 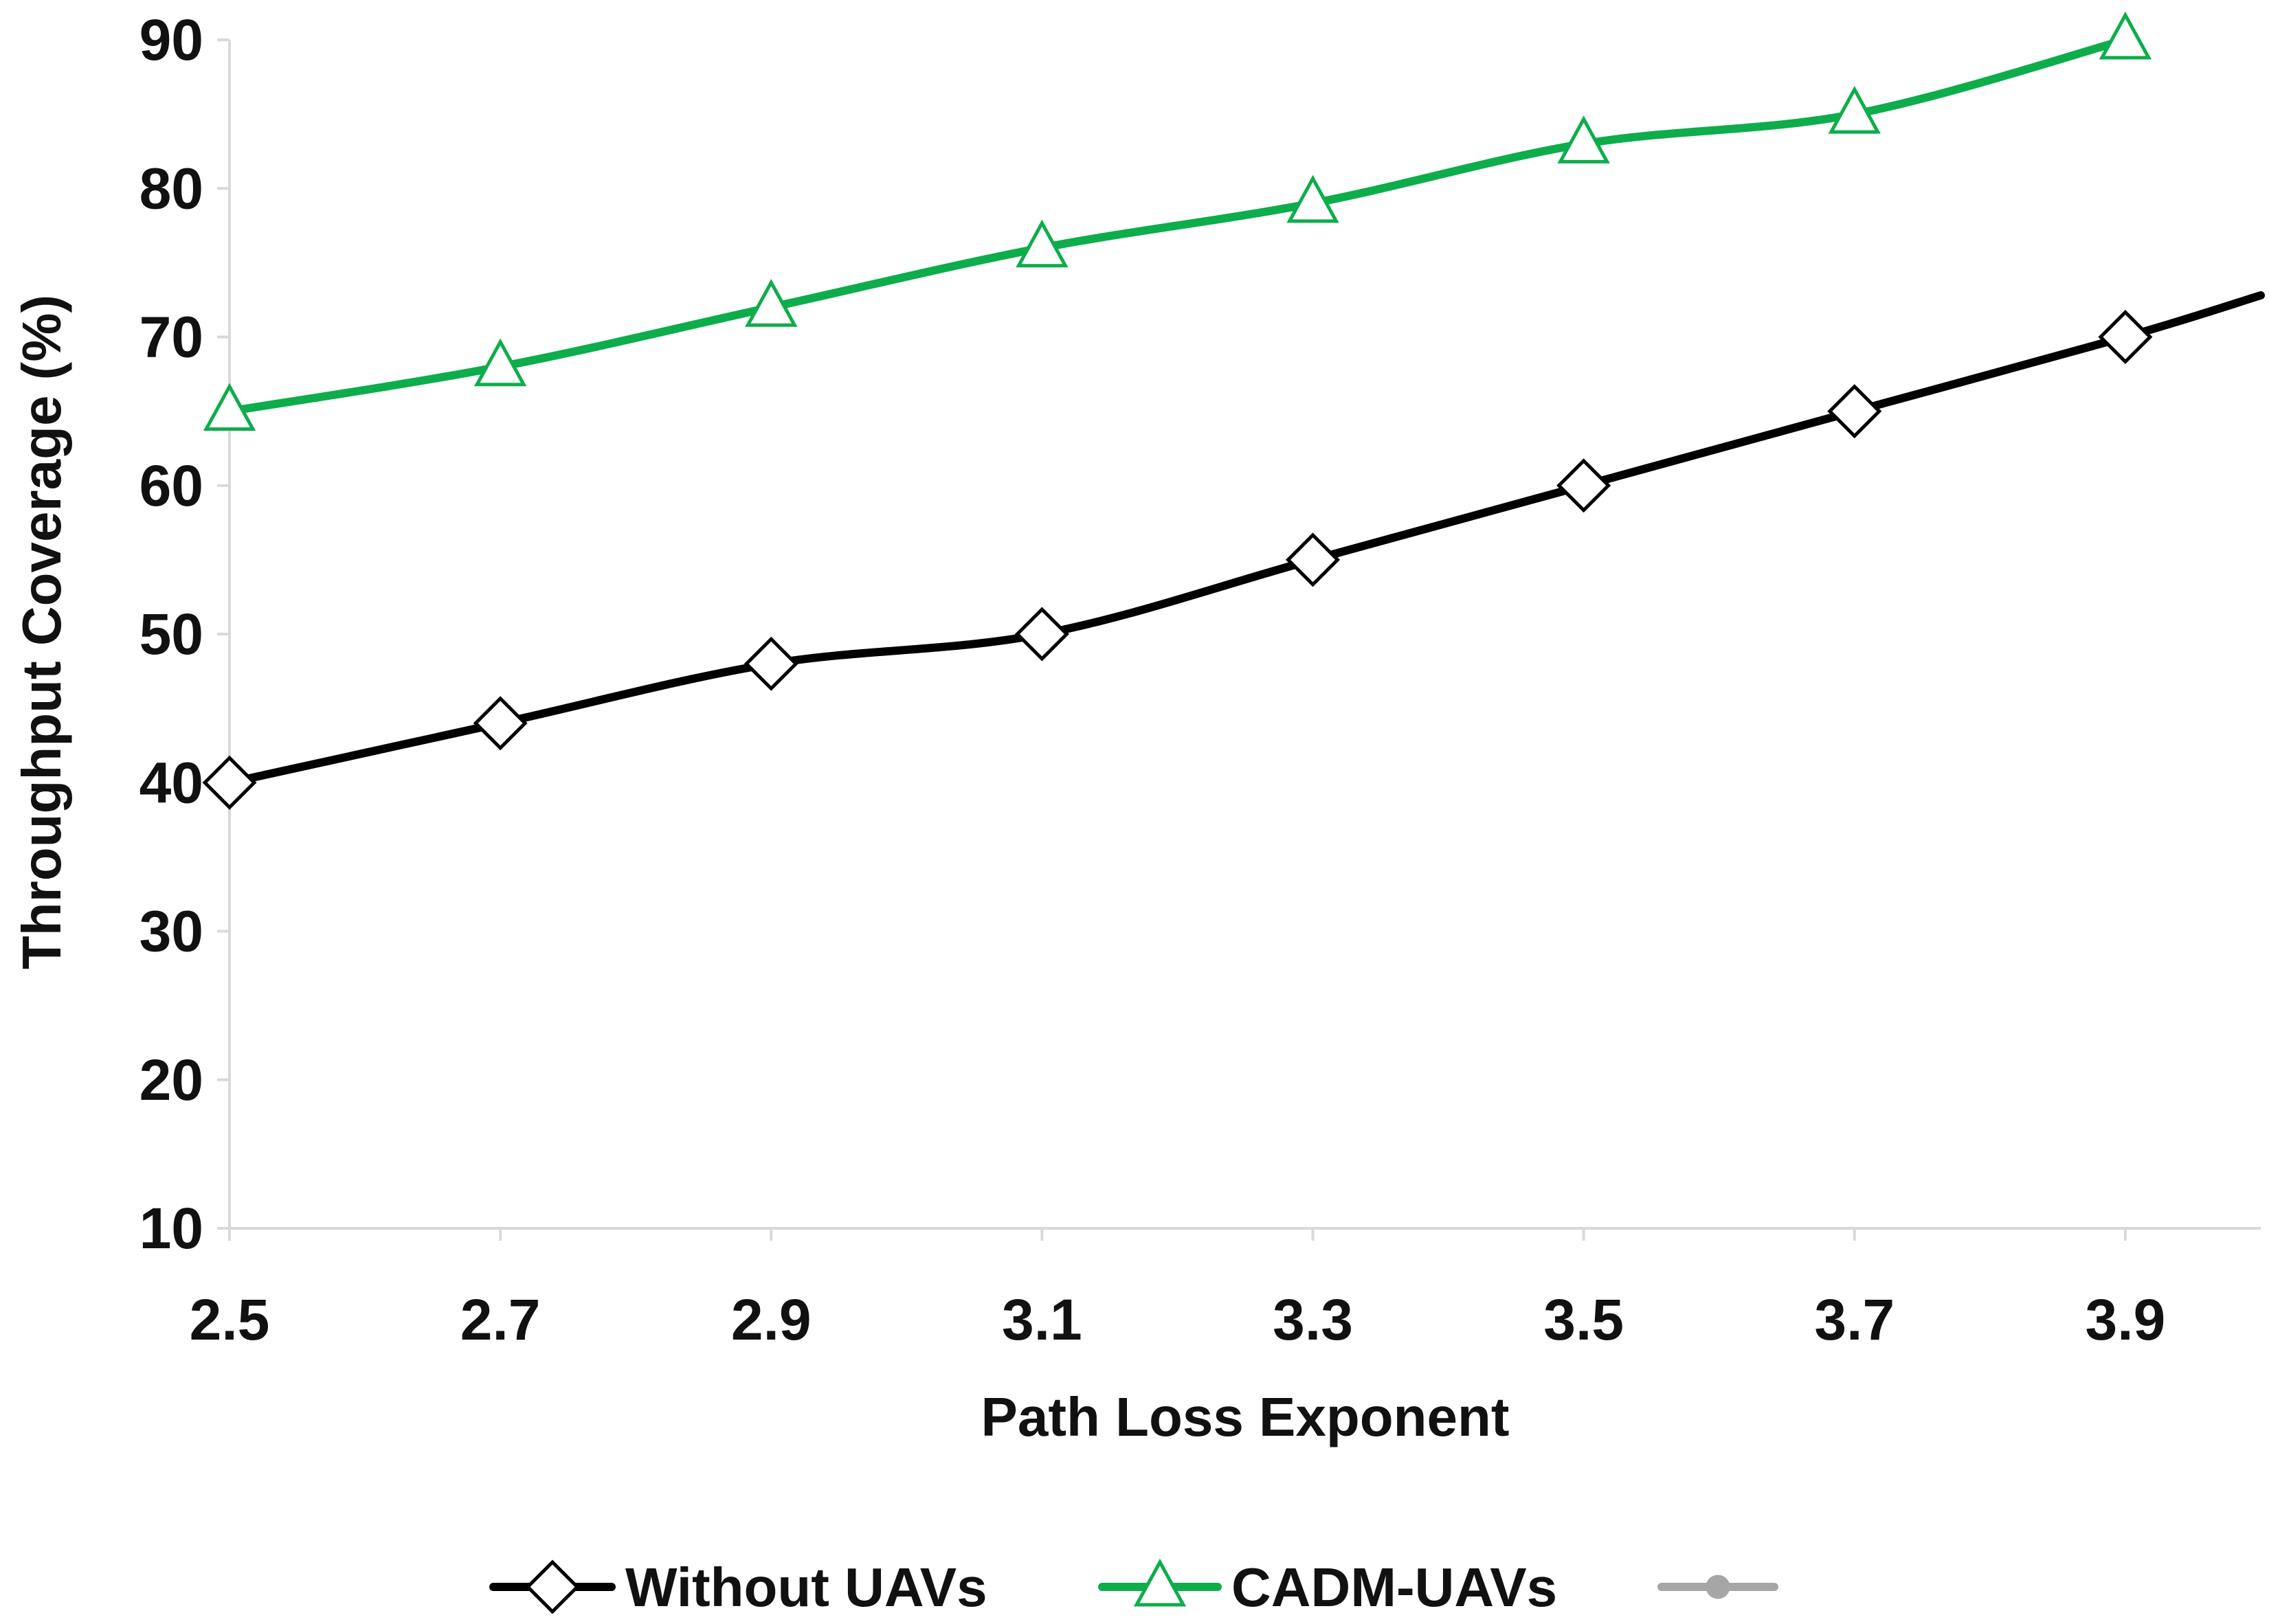 I want to click on legend: Without UAVs CADM-UAVs, so click(x=1133, y=1587).